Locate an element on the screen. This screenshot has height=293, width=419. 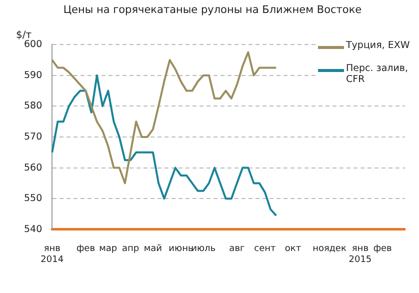
x-tick-label: июнь is located at coordinates (181, 249).